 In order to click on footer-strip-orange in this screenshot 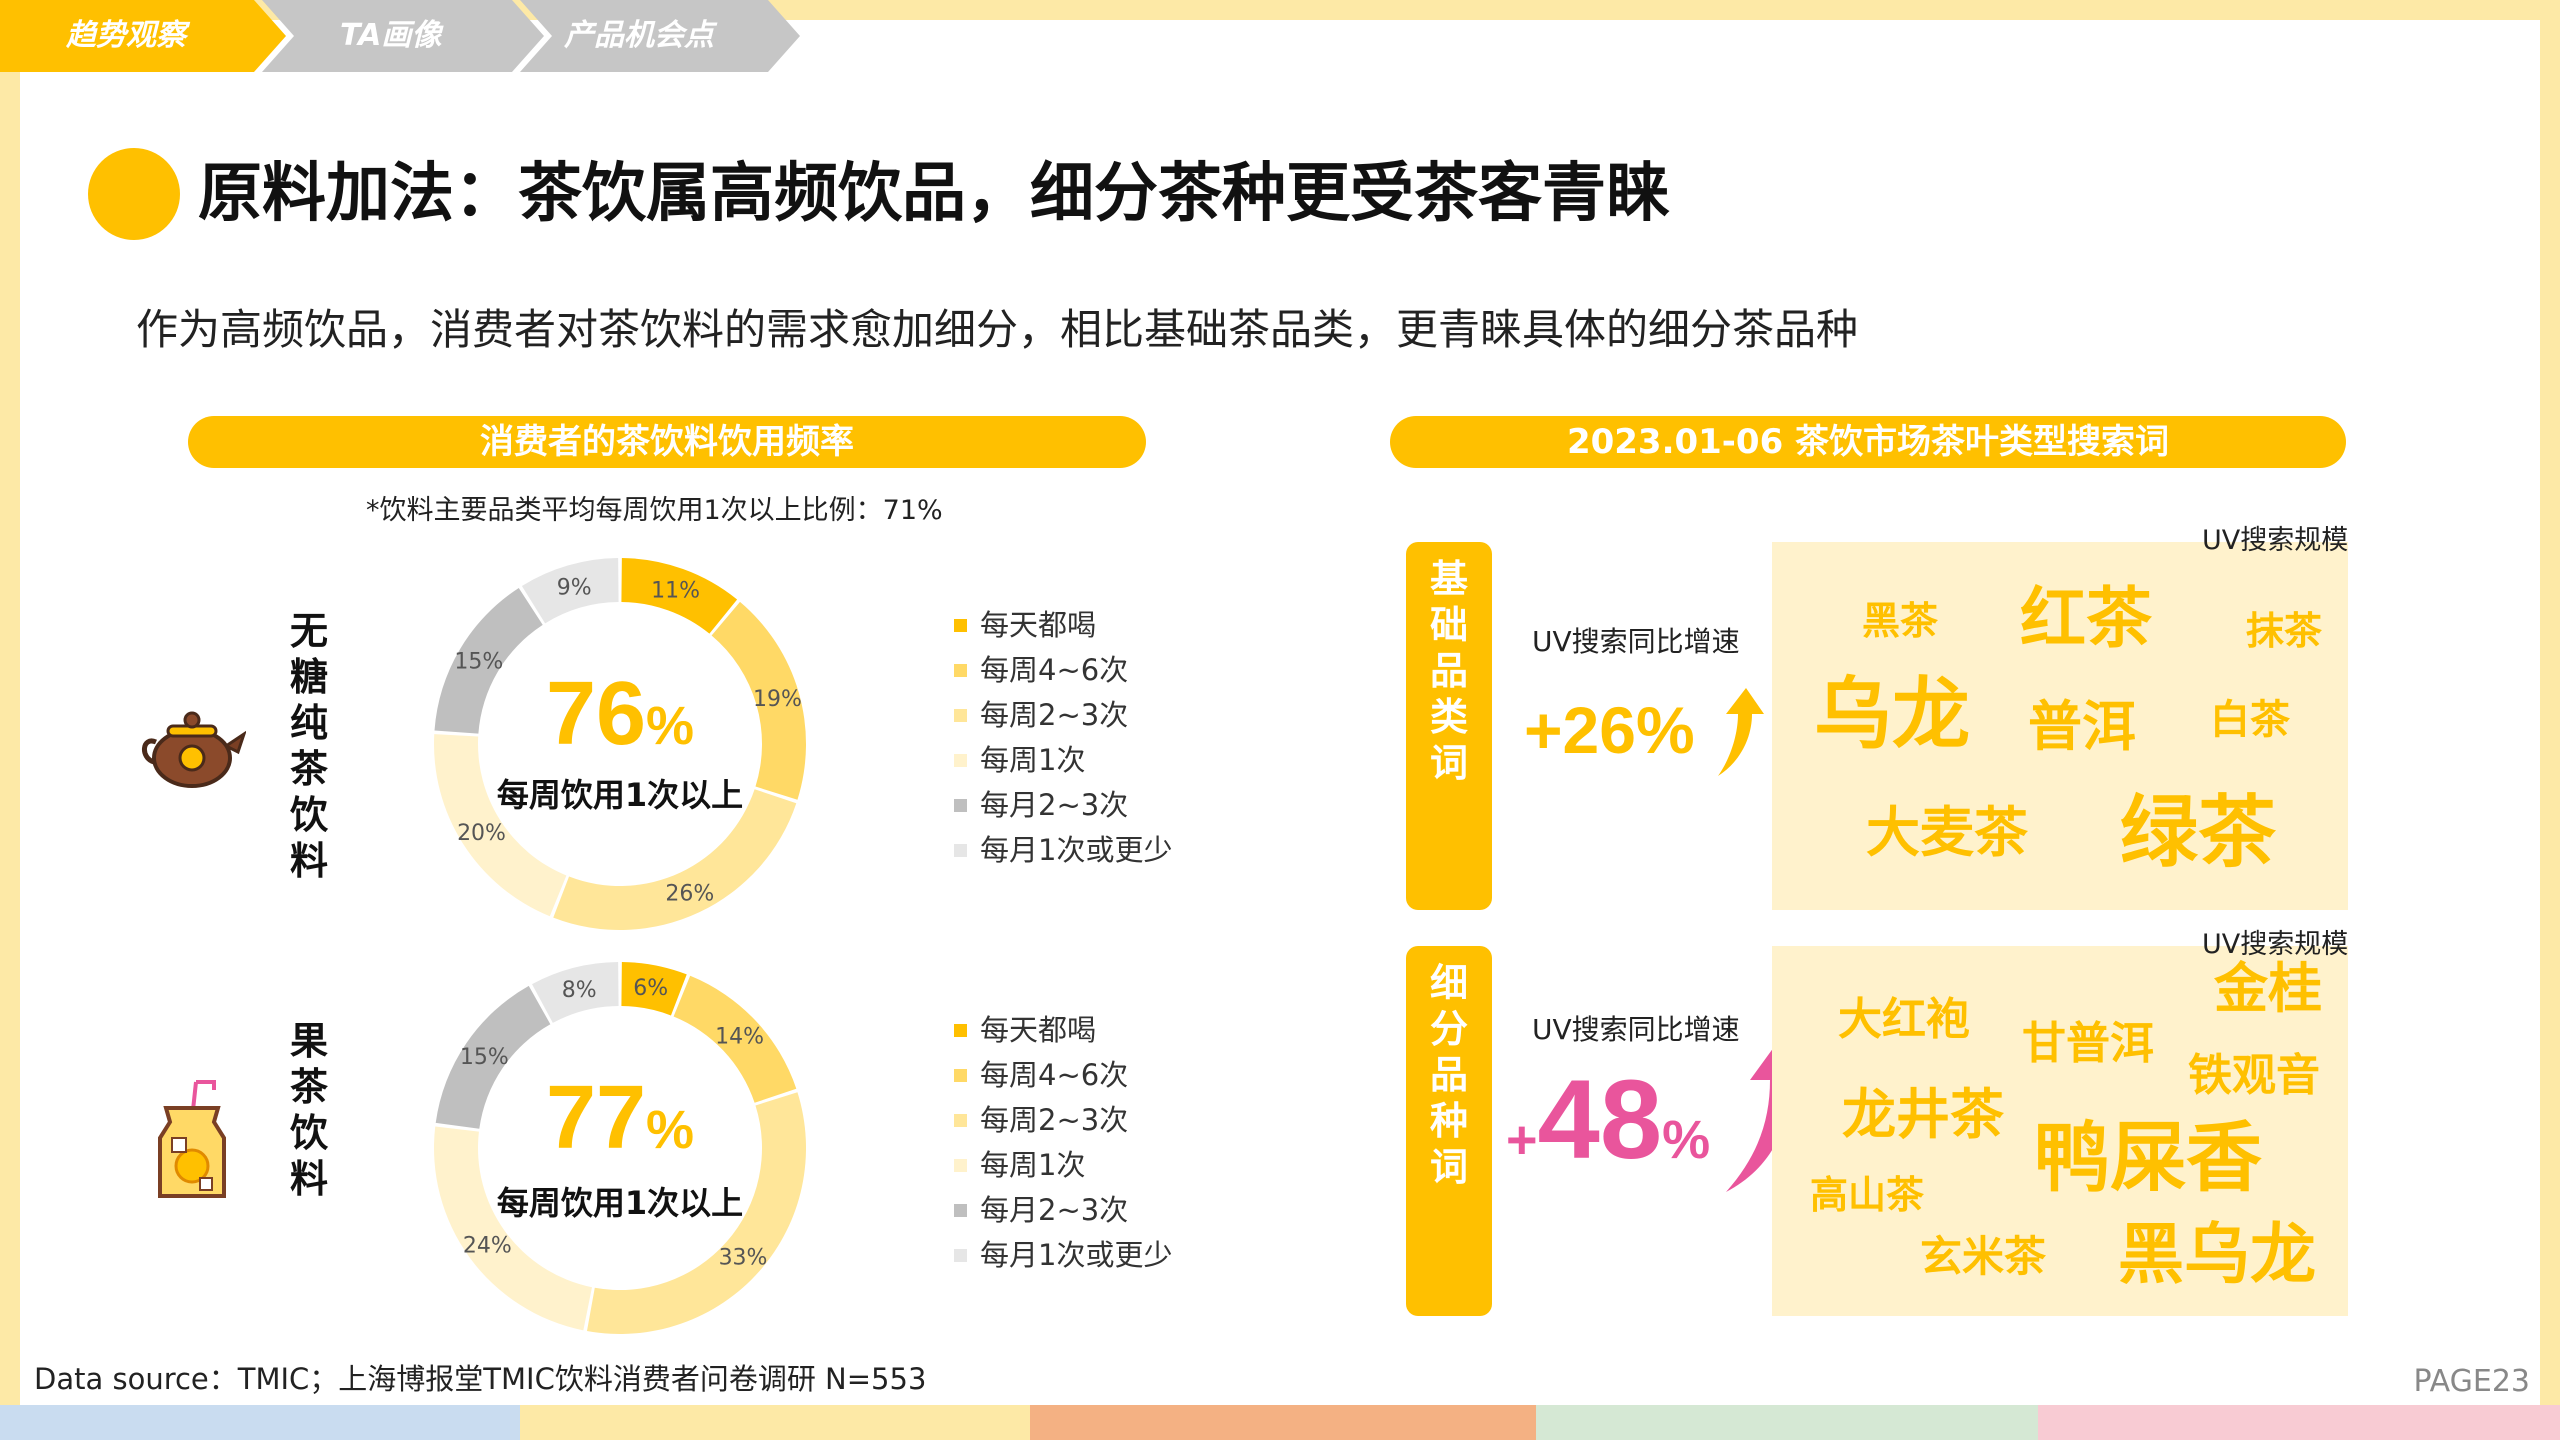, I will do `click(1283, 1422)`.